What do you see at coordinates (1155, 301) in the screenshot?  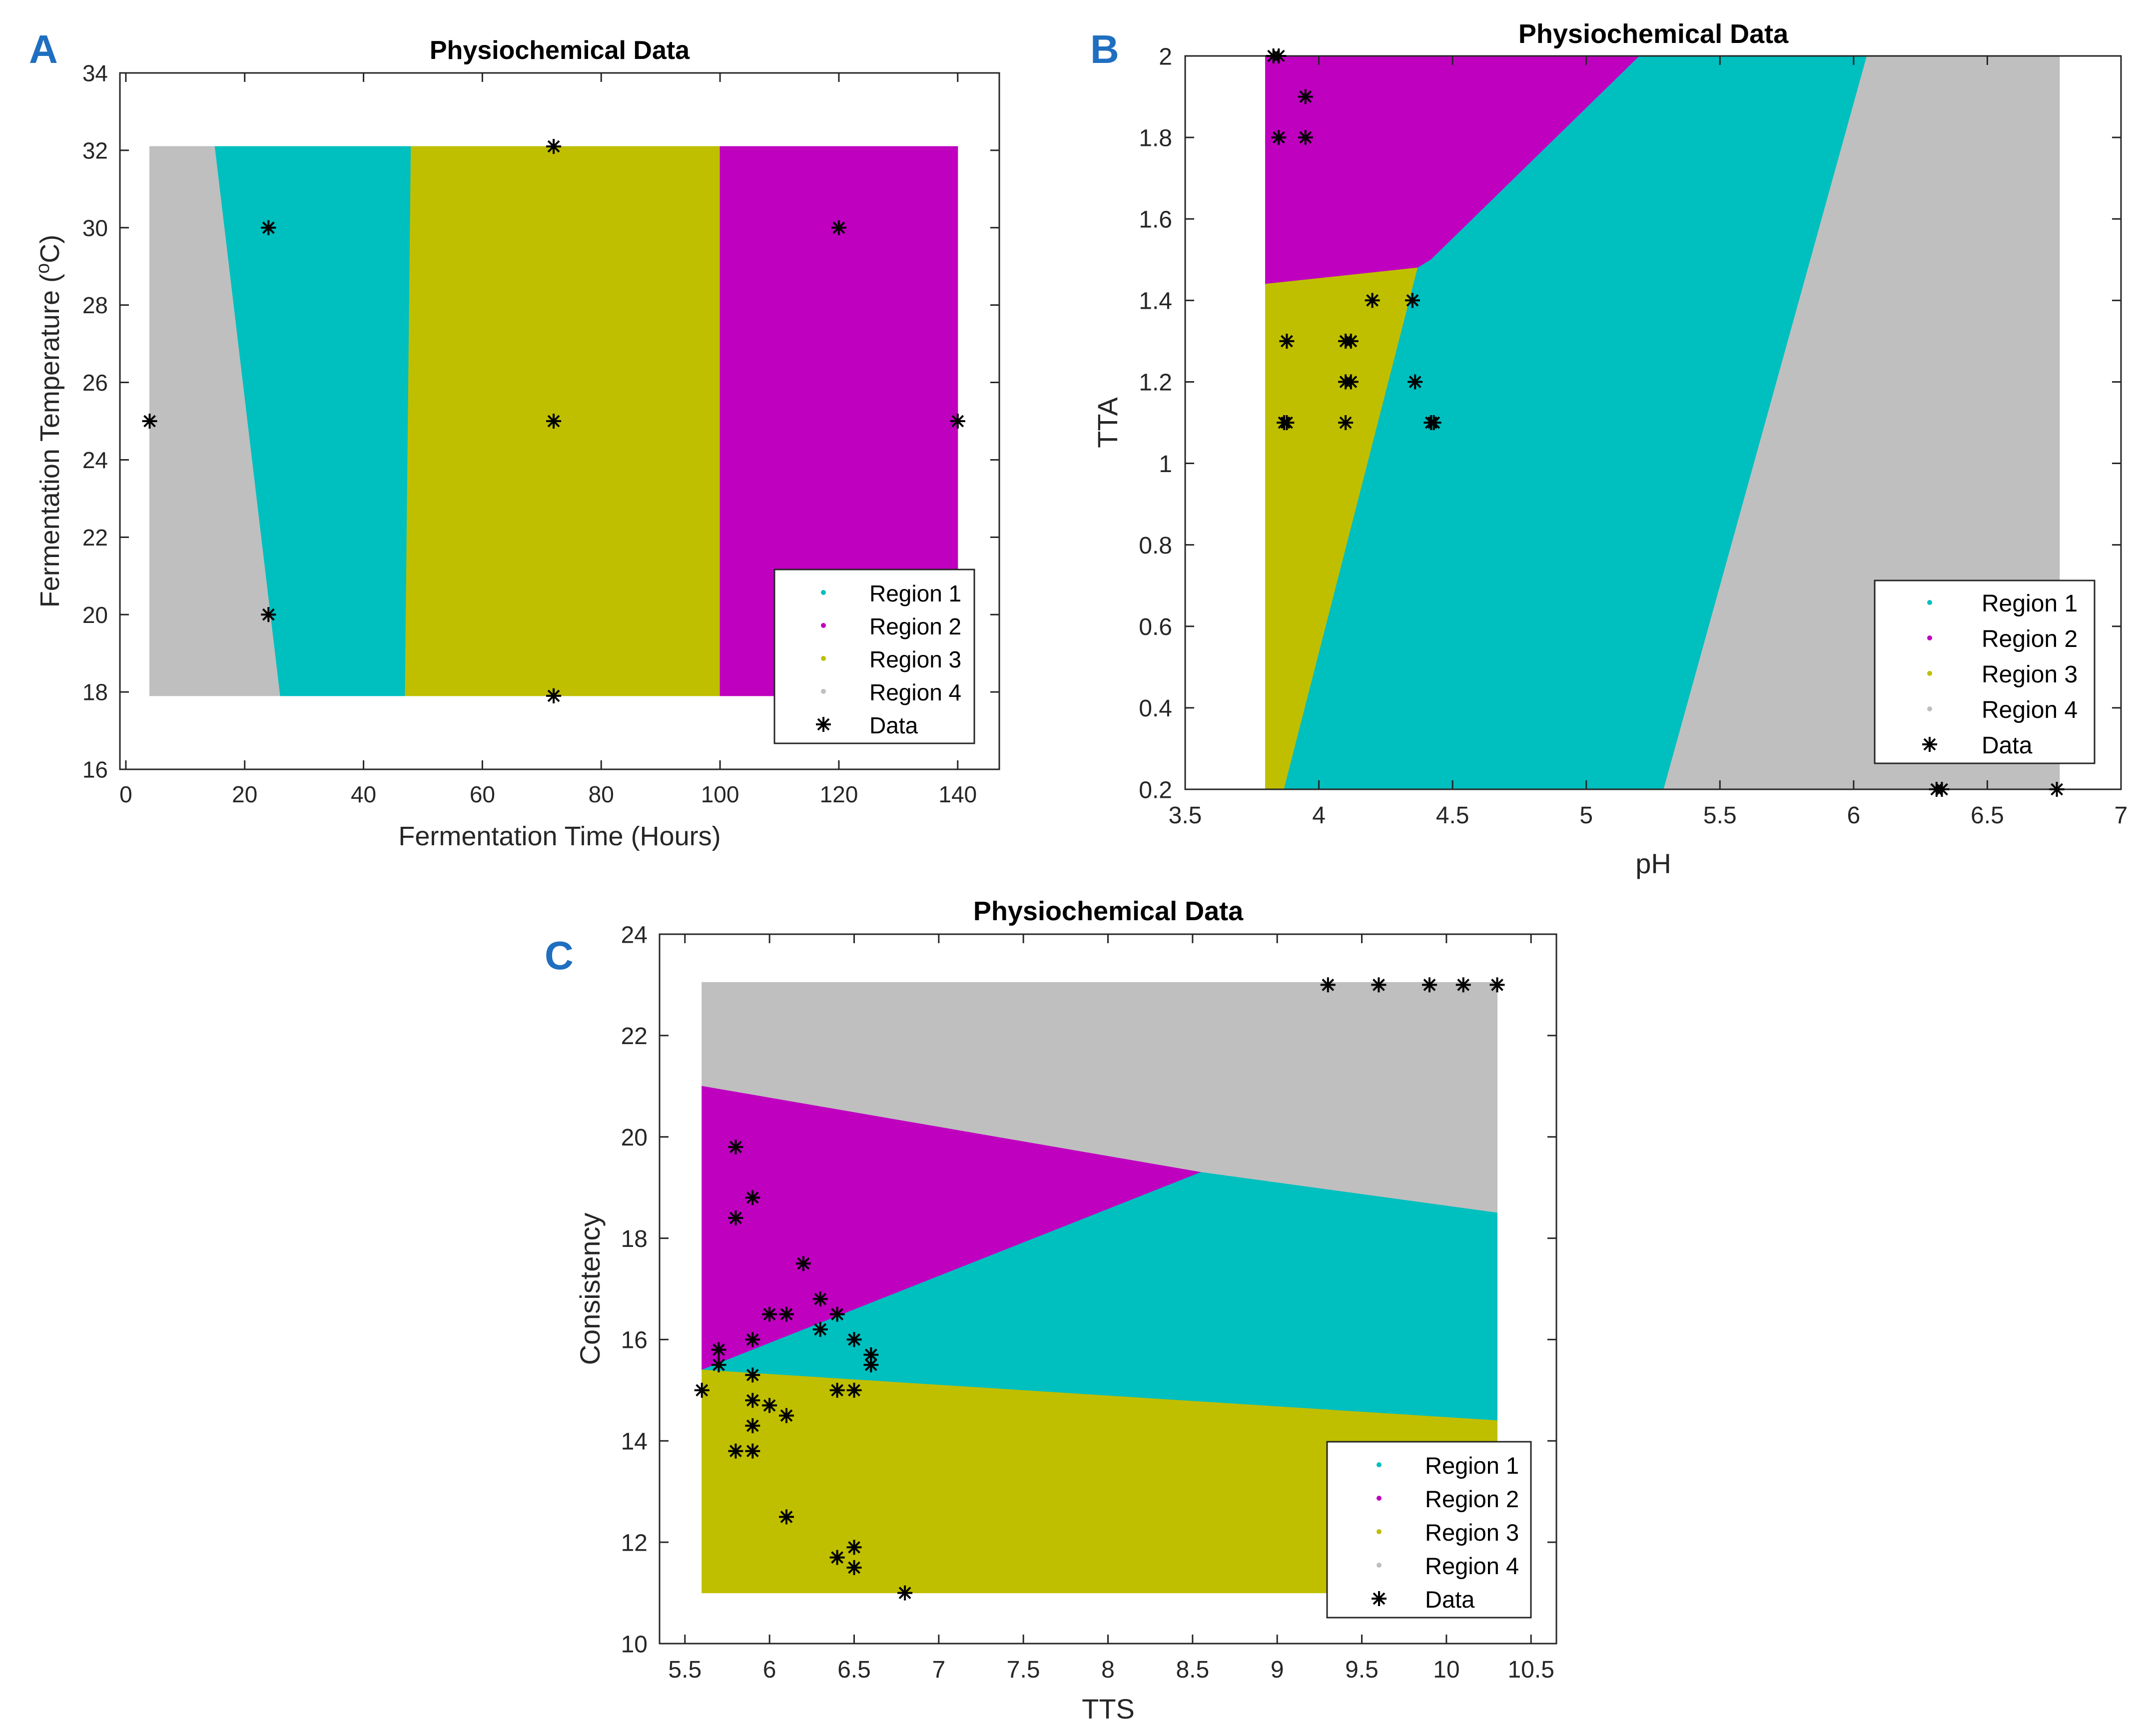 I see `y-tick-label: 1.4` at bounding box center [1155, 301].